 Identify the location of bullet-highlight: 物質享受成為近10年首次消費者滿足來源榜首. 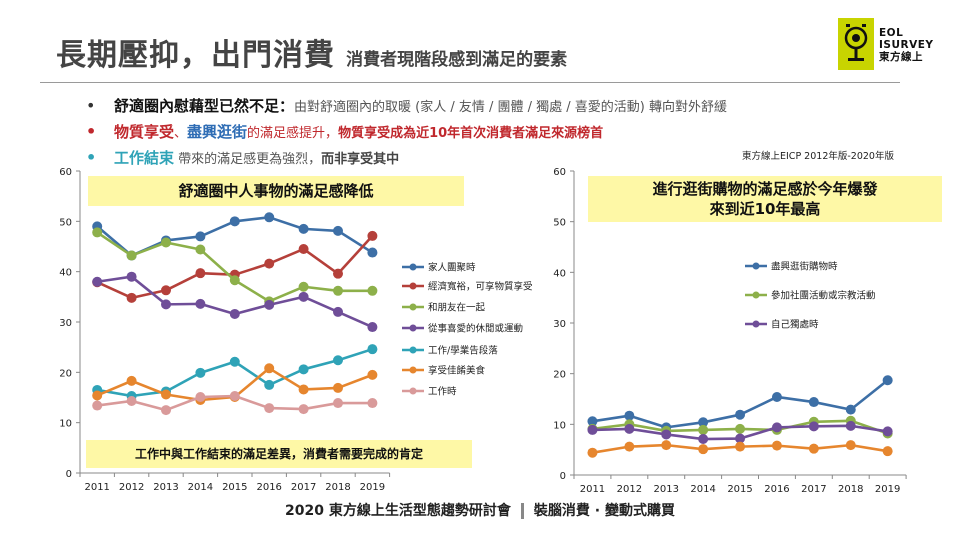
(471, 133).